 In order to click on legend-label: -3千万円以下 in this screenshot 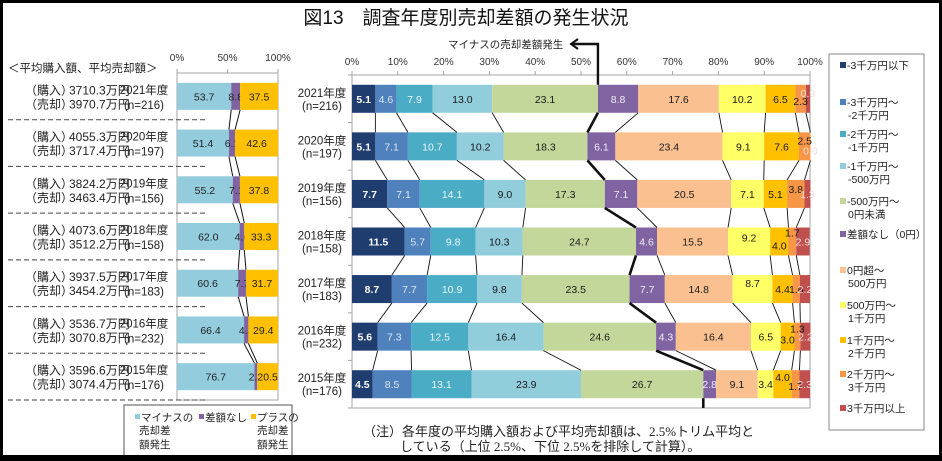, I will do `click(878, 66)`.